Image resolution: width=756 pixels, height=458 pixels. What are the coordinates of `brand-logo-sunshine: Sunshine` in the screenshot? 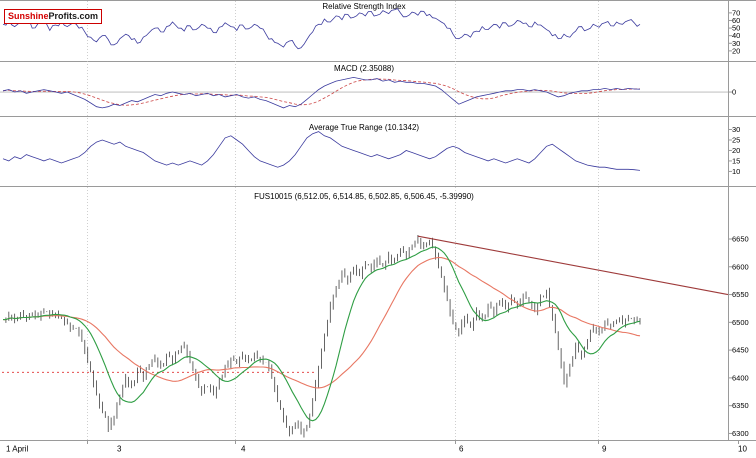 It's located at (28, 16).